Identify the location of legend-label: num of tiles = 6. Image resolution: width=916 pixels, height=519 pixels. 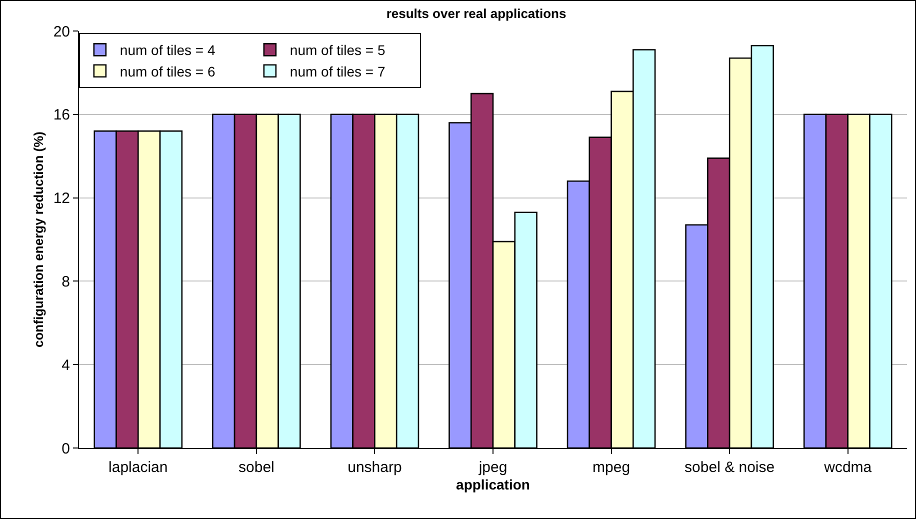
(168, 71).